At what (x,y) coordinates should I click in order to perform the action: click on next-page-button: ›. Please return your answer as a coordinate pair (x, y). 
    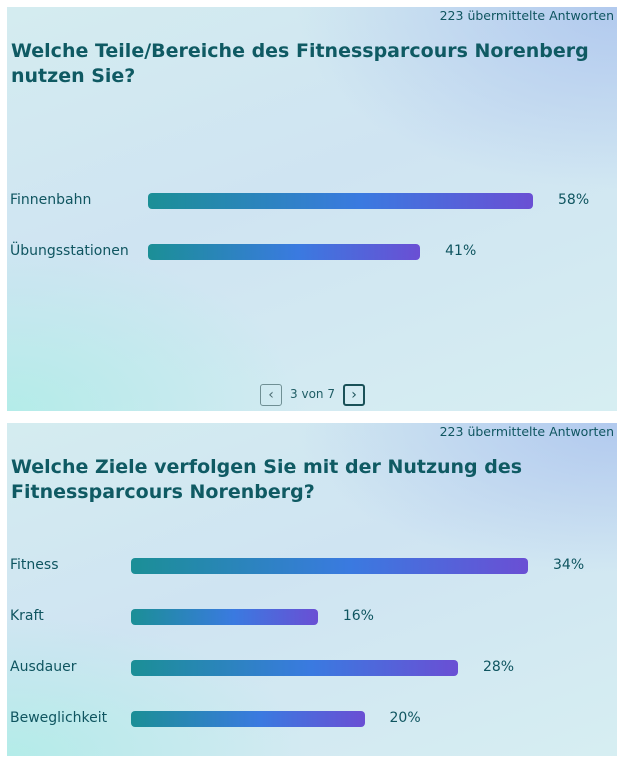
    Looking at the image, I should click on (354, 395).